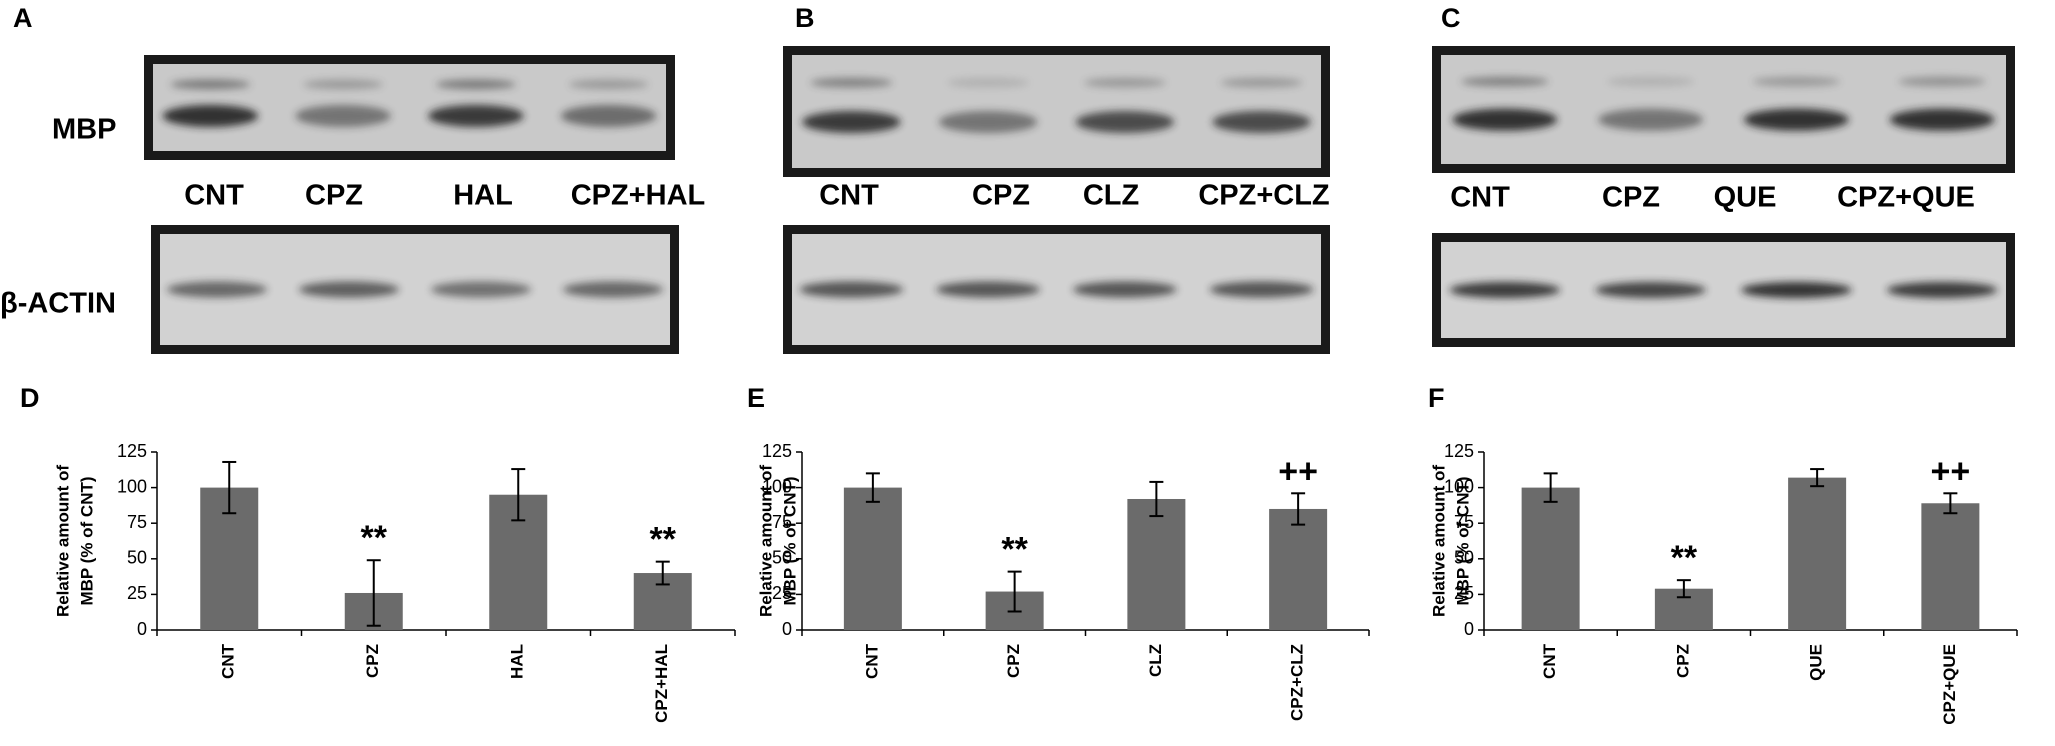 This screenshot has height=746, width=2055. What do you see at coordinates (84, 130) in the screenshot?
I see `row-label: MBP` at bounding box center [84, 130].